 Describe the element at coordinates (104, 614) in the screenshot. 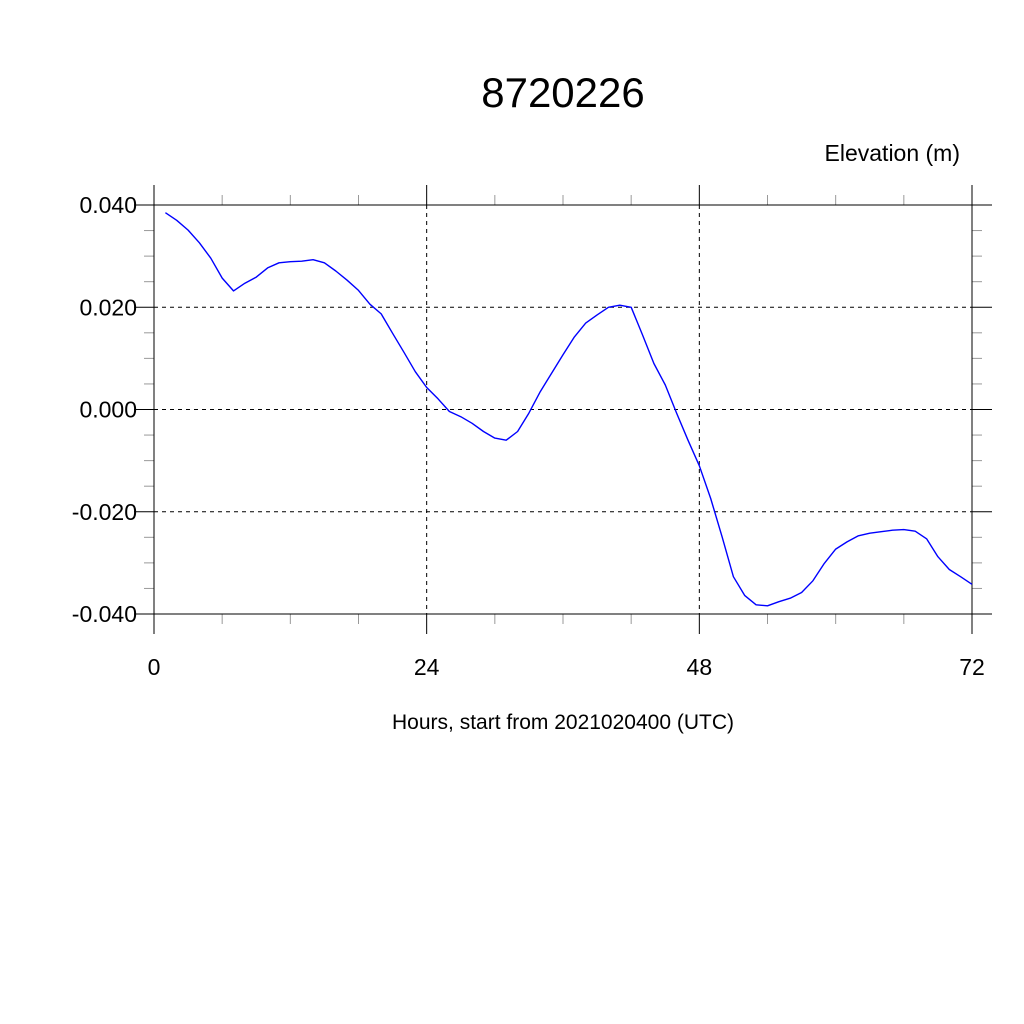

I see `y-tick-label: -0.040` at that location.